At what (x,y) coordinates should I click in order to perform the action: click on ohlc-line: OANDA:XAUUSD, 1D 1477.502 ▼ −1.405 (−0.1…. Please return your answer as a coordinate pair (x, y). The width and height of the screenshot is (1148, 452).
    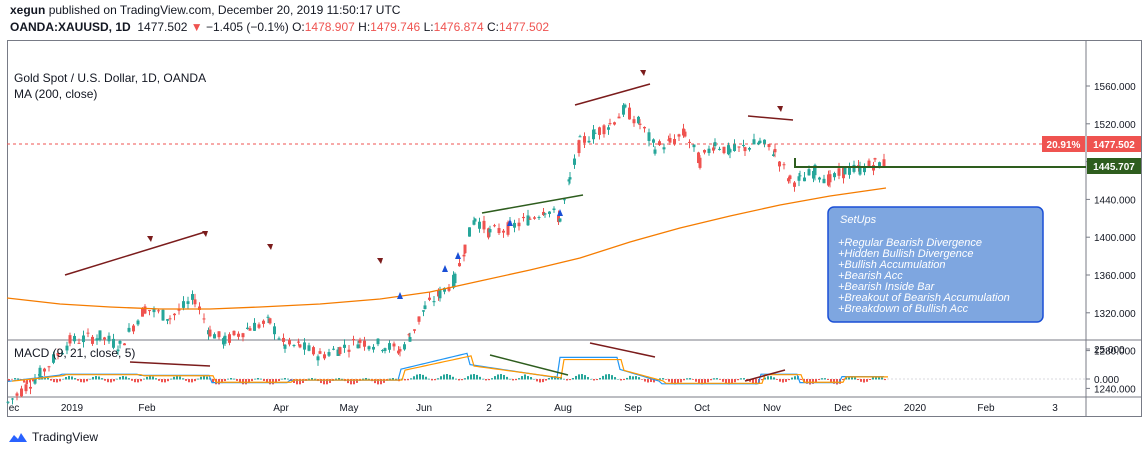
    Looking at the image, I should click on (279, 27).